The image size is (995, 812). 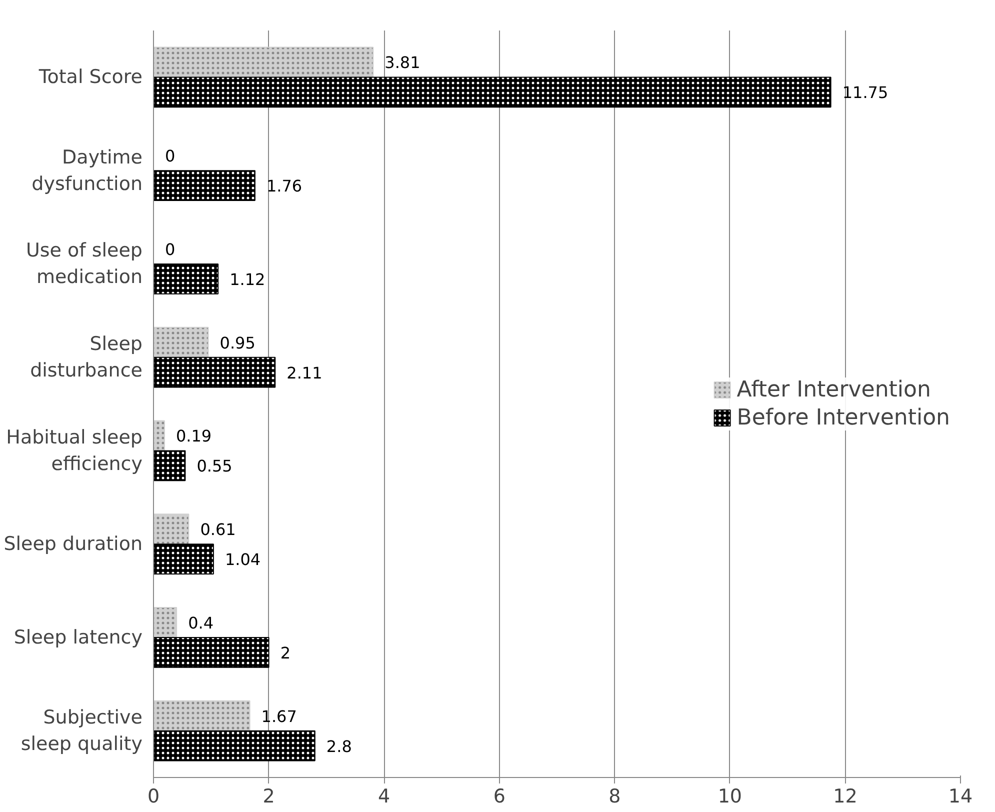 What do you see at coordinates (960, 797) in the screenshot?
I see `x-tick-label: 14` at bounding box center [960, 797].